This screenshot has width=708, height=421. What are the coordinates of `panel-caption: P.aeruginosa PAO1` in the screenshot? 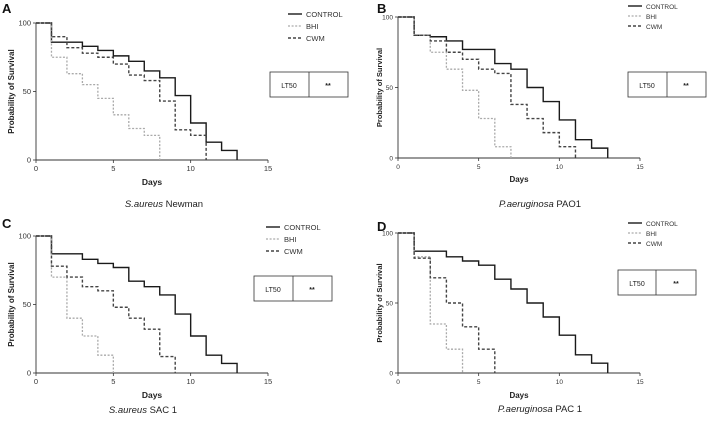 It's located at (540, 204).